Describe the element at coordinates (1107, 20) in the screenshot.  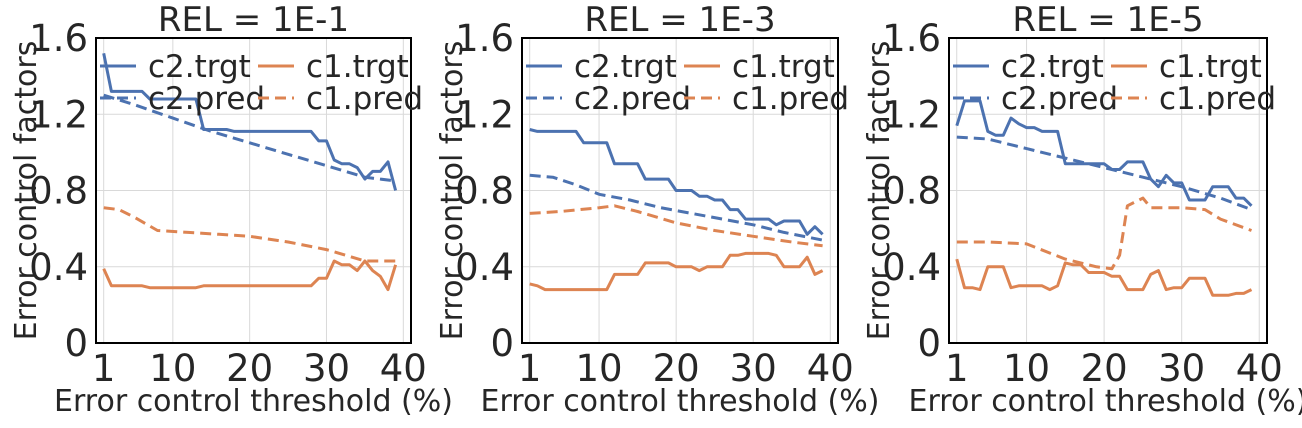
I see `chart-title: REL = 1E-5` at that location.